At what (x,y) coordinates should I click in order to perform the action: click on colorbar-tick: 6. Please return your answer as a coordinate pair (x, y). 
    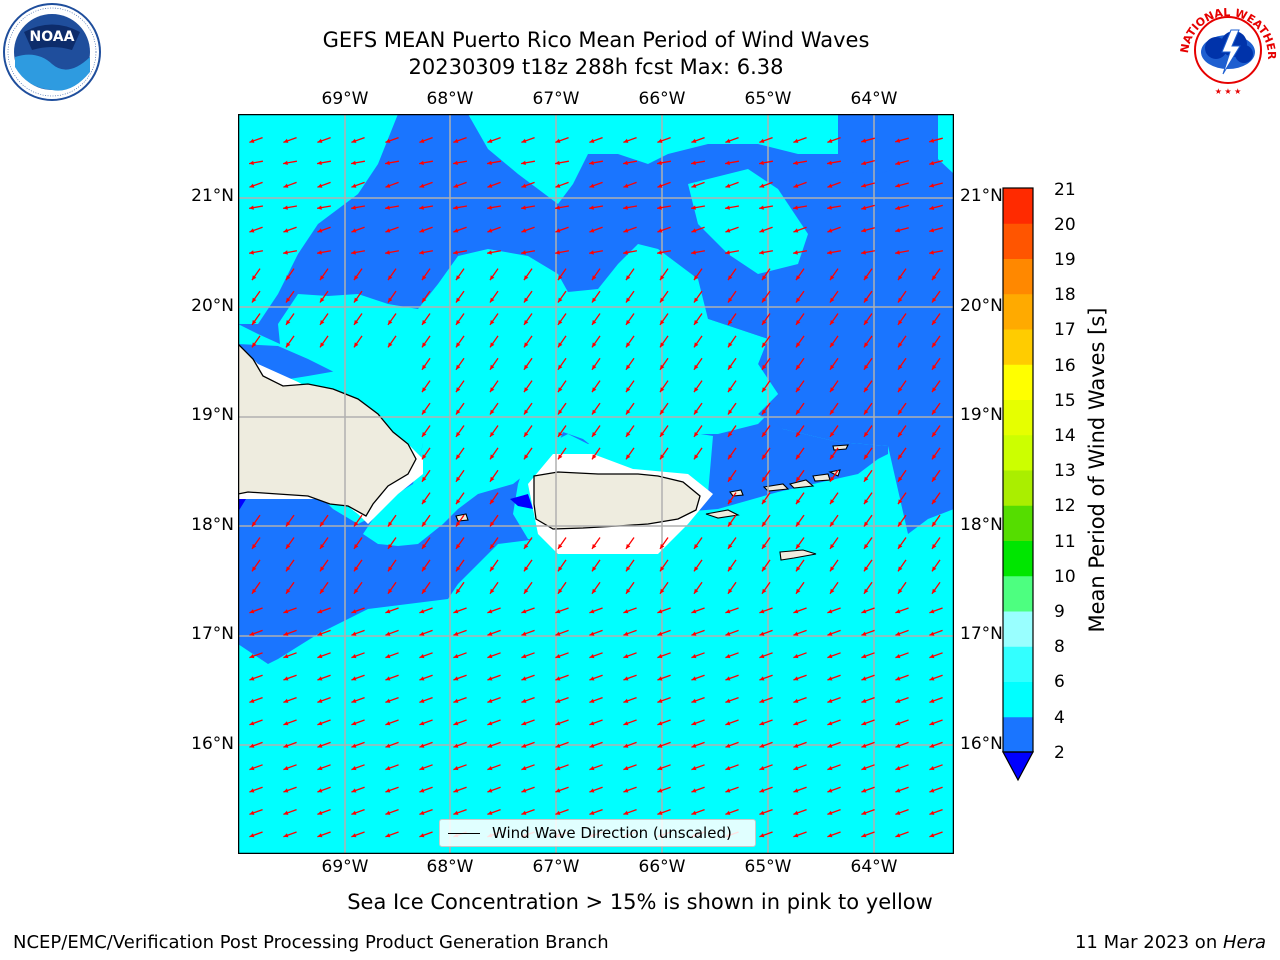
    Looking at the image, I should click on (1059, 682).